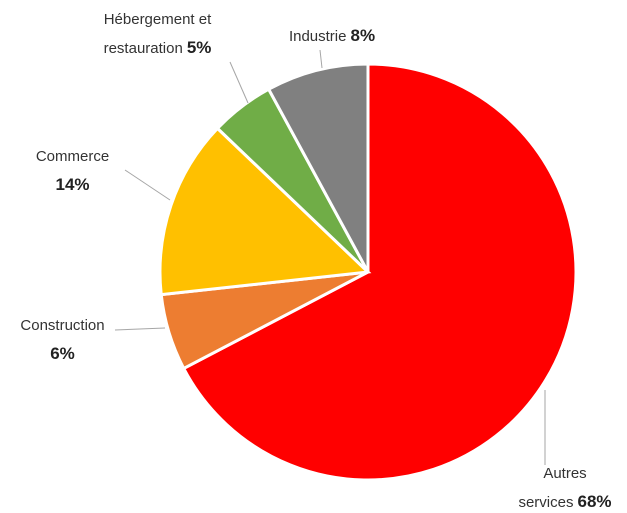 This screenshot has height=513, width=627. Describe the element at coordinates (363, 35) in the screenshot. I see `value-label: 8%` at that location.